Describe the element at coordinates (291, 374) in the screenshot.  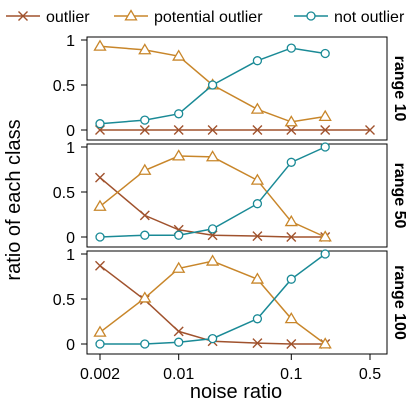
I see `x-tick-label: 0.1` at that location.